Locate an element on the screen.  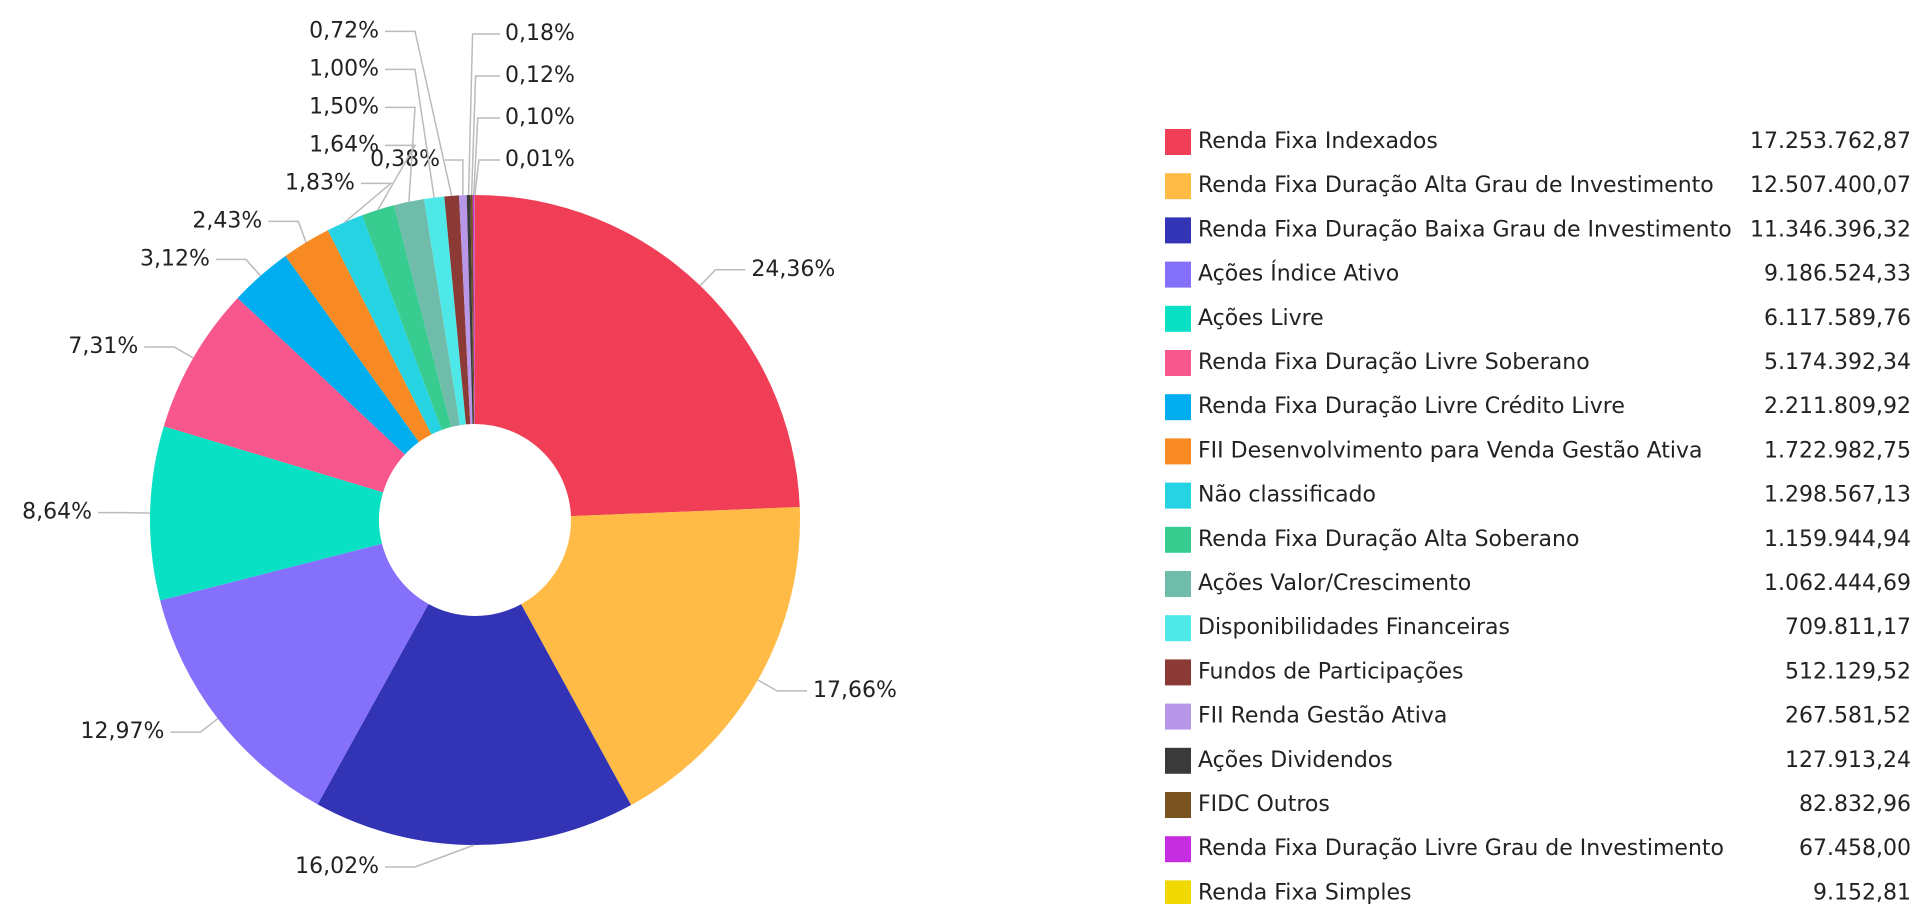
legend-label: Ações Índice Ativo is located at coordinates (1298, 274).